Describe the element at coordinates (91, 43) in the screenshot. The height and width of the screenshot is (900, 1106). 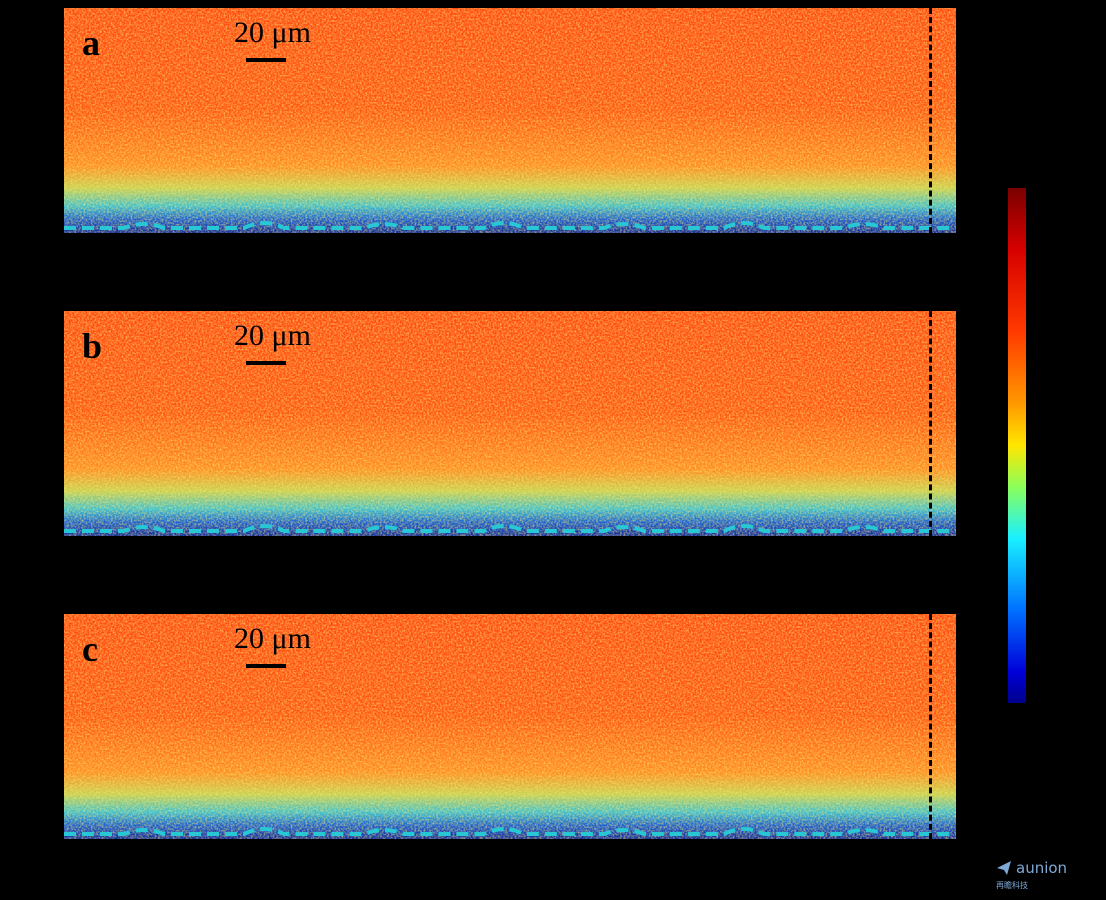
I see `panel-label: a` at that location.